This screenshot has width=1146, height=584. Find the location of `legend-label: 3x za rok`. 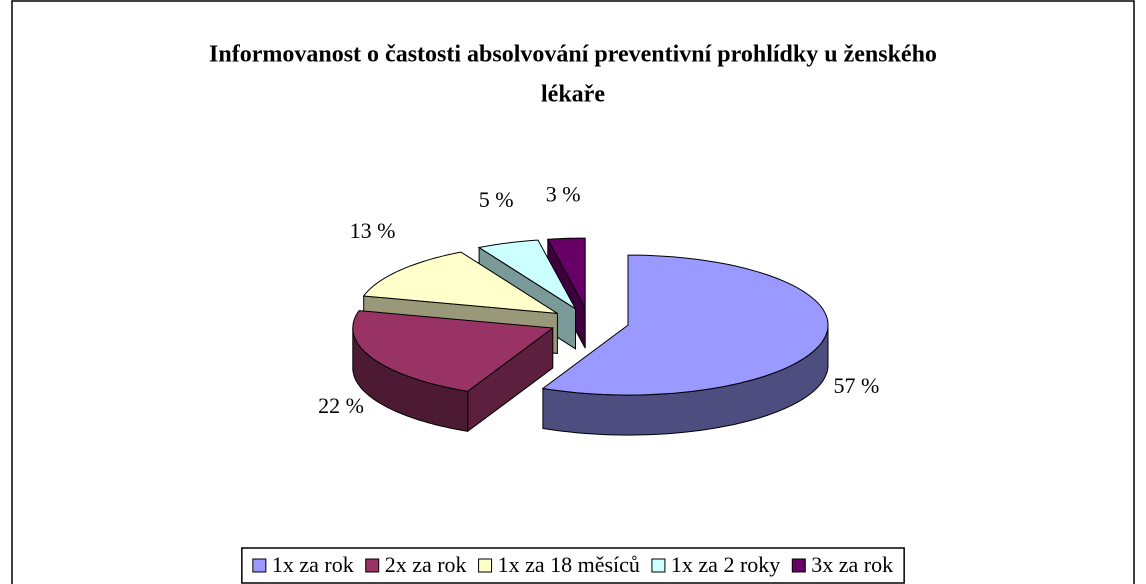

legend-label: 3x za rok is located at coordinates (852, 564).